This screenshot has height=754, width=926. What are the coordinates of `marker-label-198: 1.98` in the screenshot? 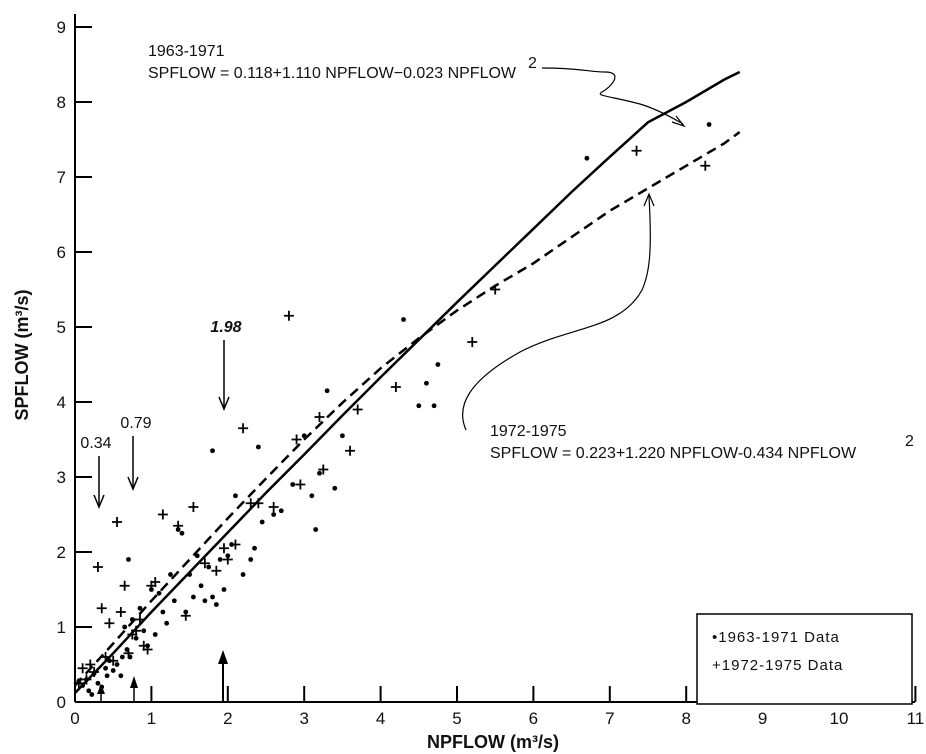 It's located at (225, 327).